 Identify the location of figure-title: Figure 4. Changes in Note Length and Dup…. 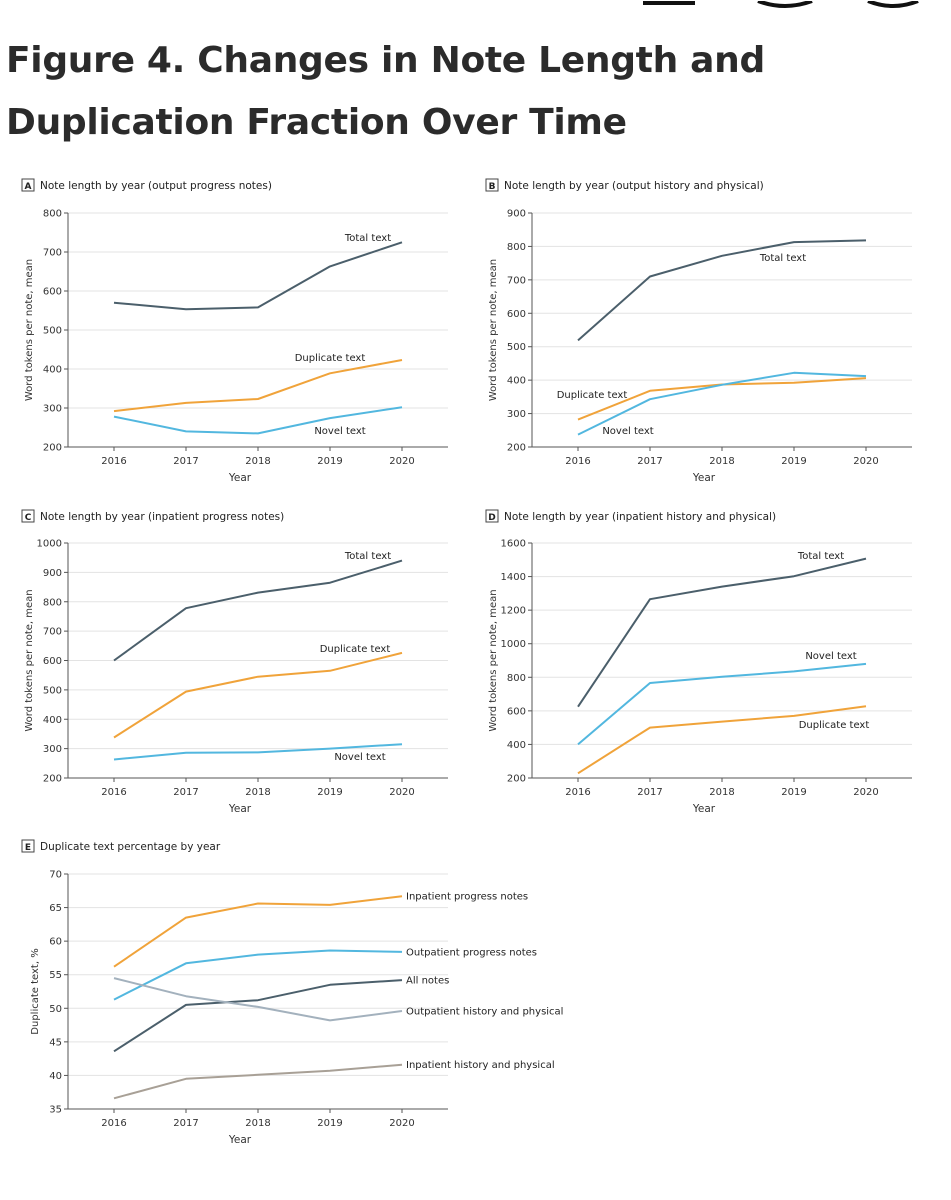
(385, 91).